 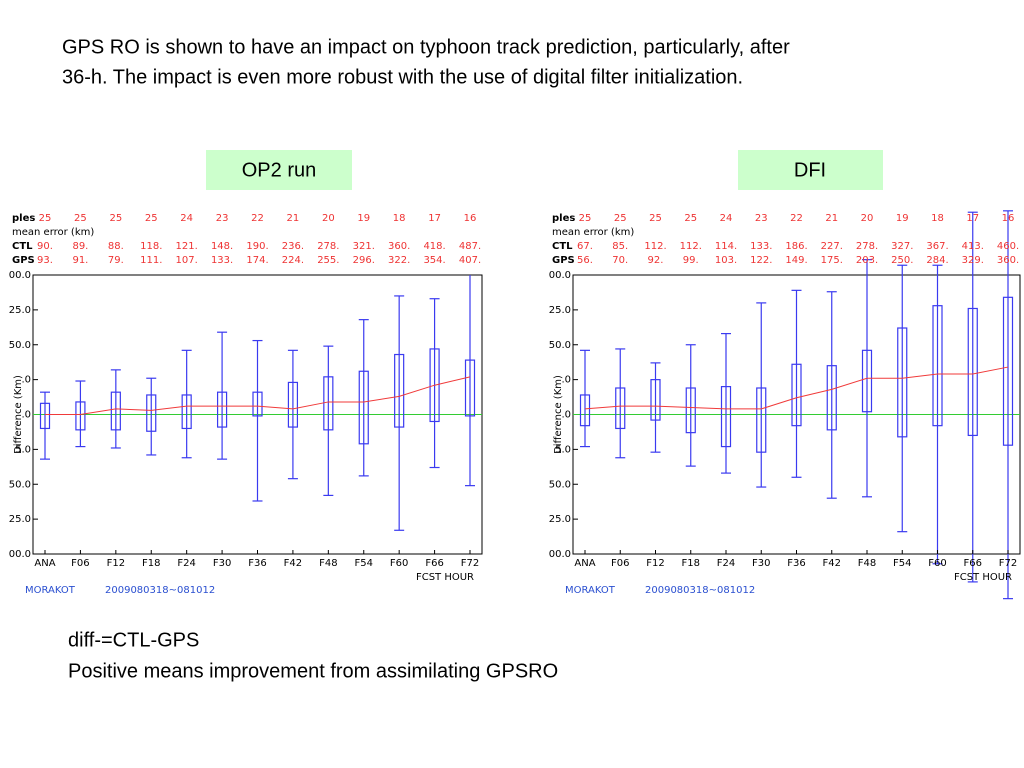 What do you see at coordinates (364, 246) in the screenshot?
I see `ctl-error: 321.` at bounding box center [364, 246].